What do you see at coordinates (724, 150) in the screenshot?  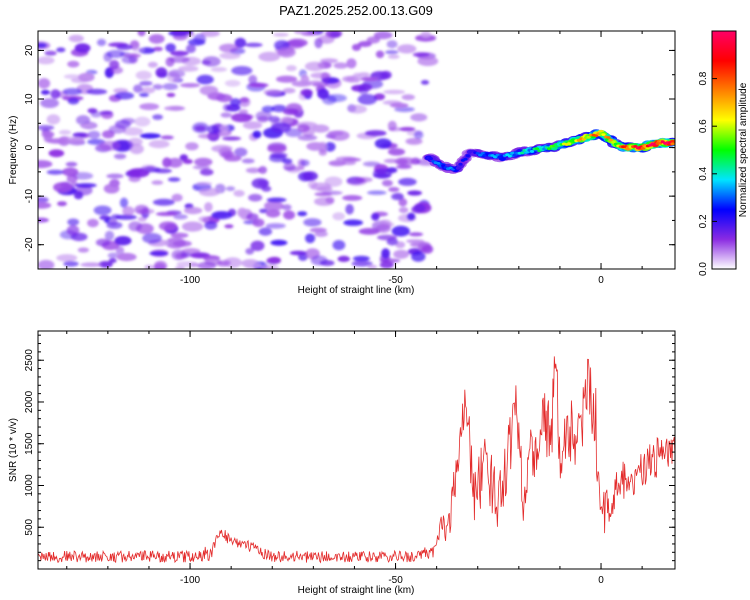 I see `colorbar-frame` at bounding box center [724, 150].